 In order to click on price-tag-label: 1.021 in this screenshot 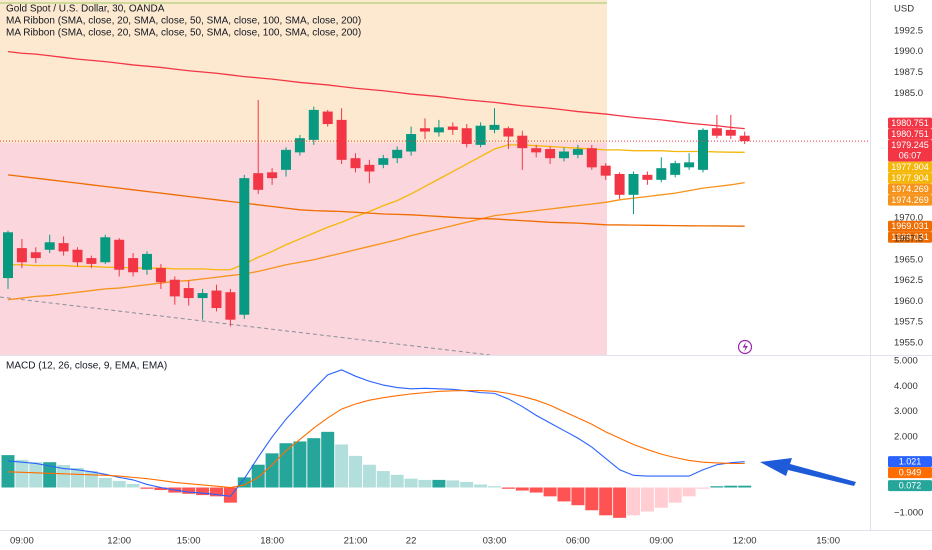, I will do `click(910, 461)`.